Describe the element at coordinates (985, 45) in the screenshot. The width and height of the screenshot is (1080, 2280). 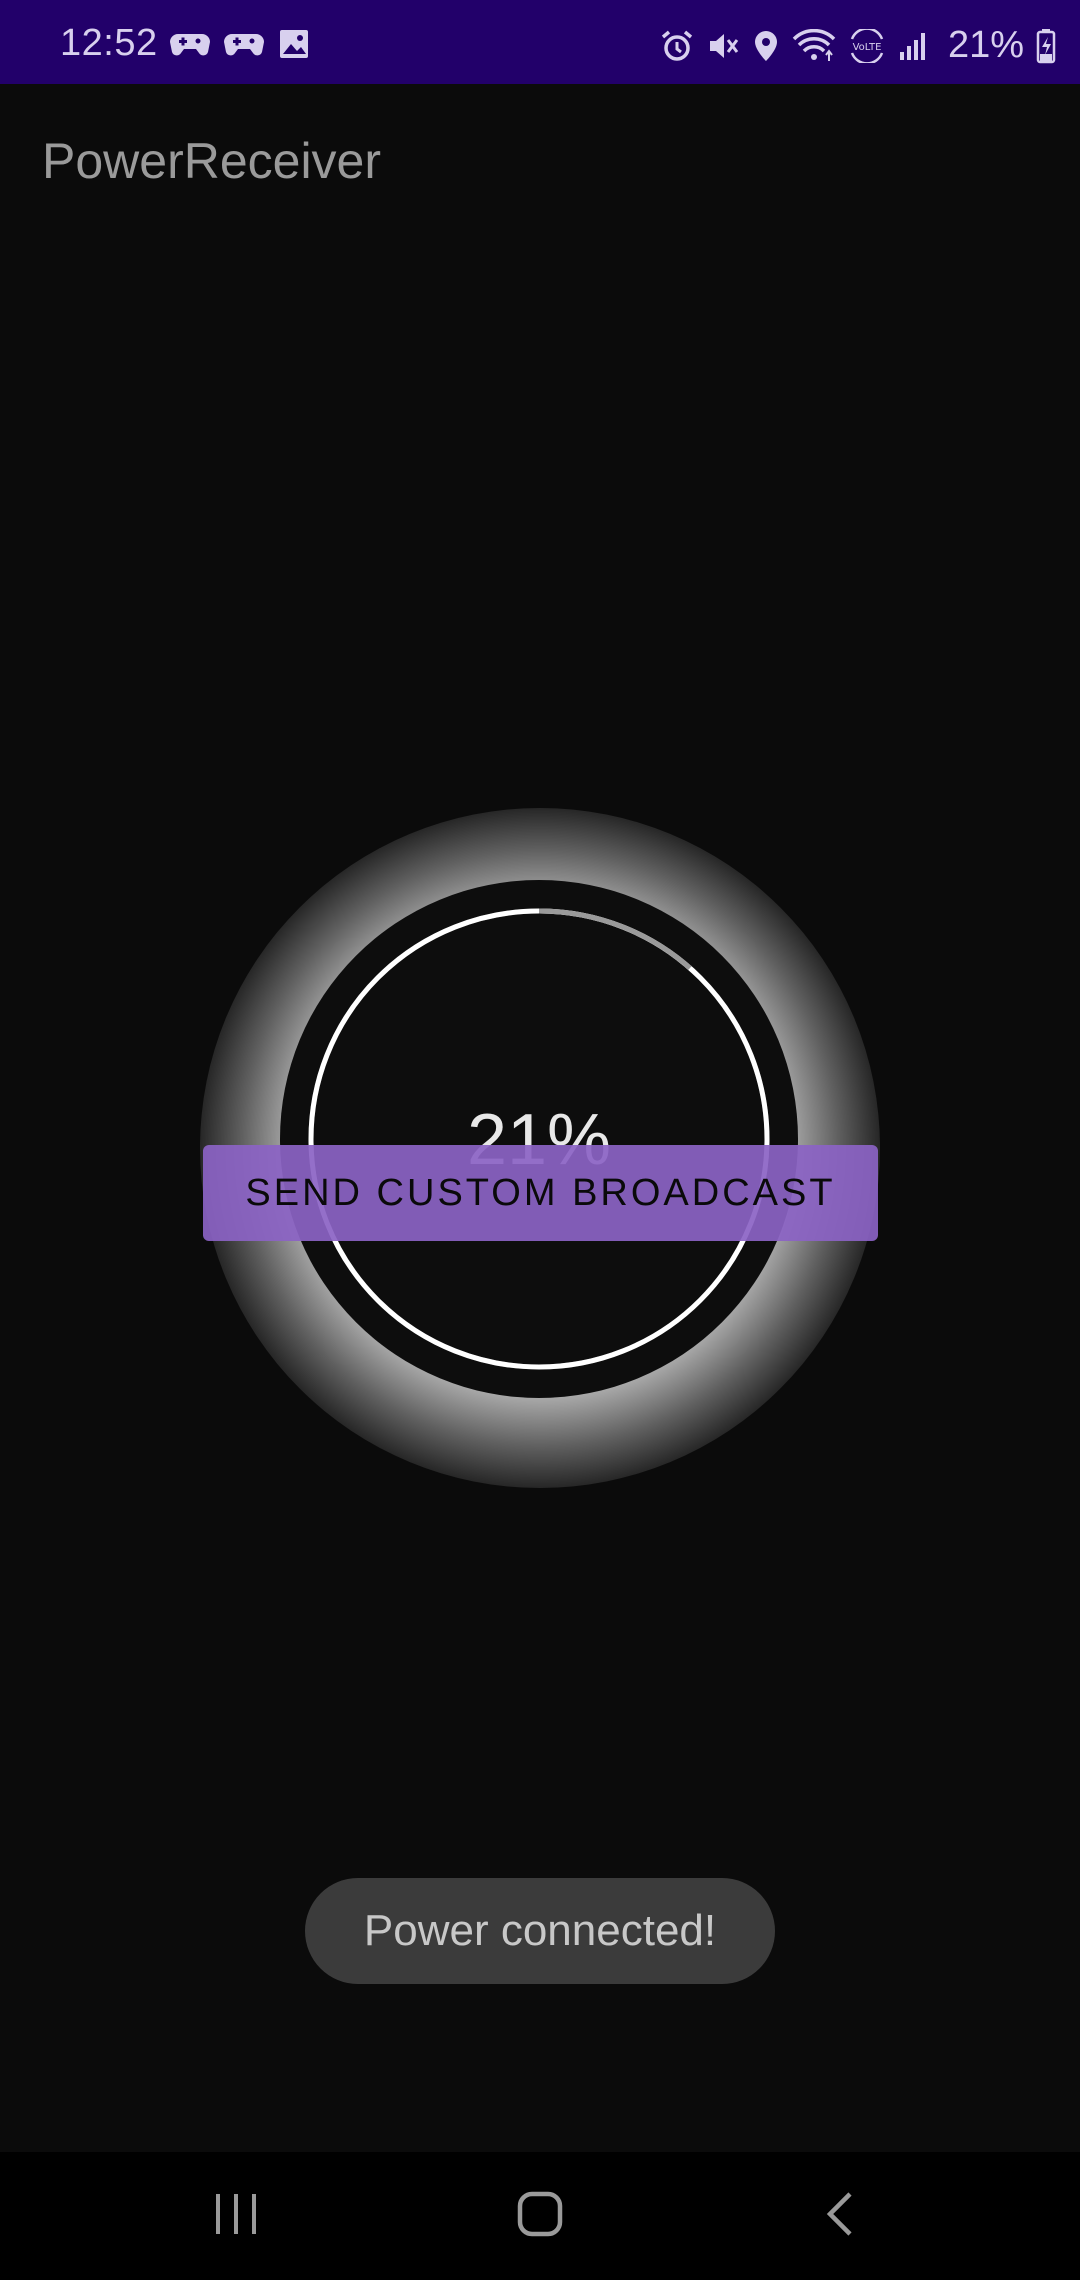
I see `battery-percent: 21%` at that location.